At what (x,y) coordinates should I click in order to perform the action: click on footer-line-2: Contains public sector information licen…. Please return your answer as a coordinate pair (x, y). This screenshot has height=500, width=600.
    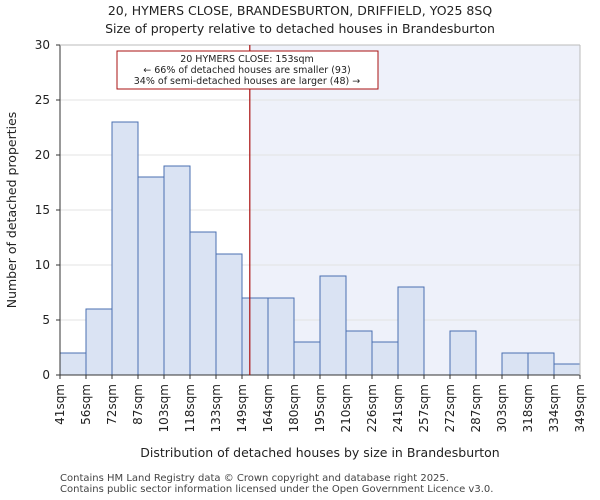
    Looking at the image, I should click on (277, 489).